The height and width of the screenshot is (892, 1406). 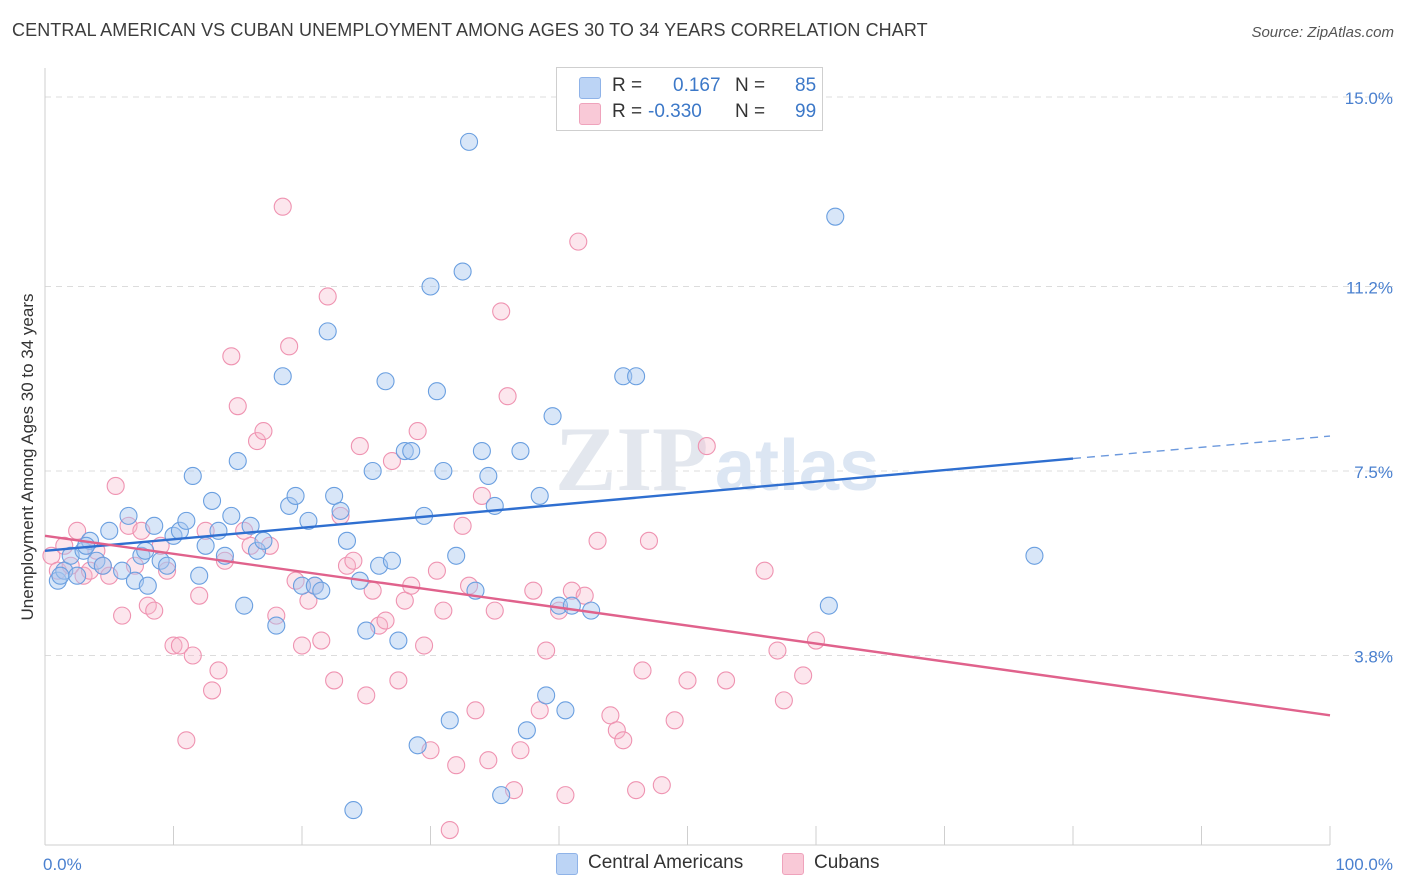 What do you see at coordinates (675, 111) in the screenshot?
I see `legend-r-value: -0.330` at bounding box center [675, 111].